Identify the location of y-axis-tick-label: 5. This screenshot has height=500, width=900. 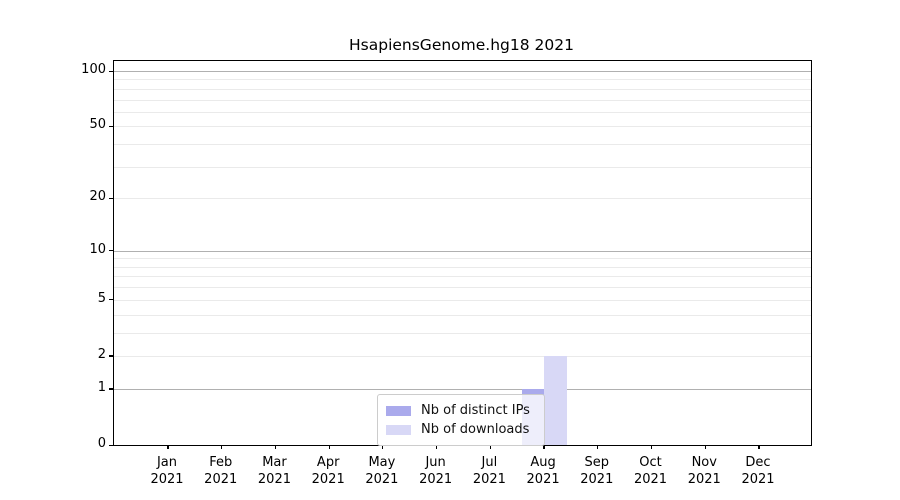
(101, 298).